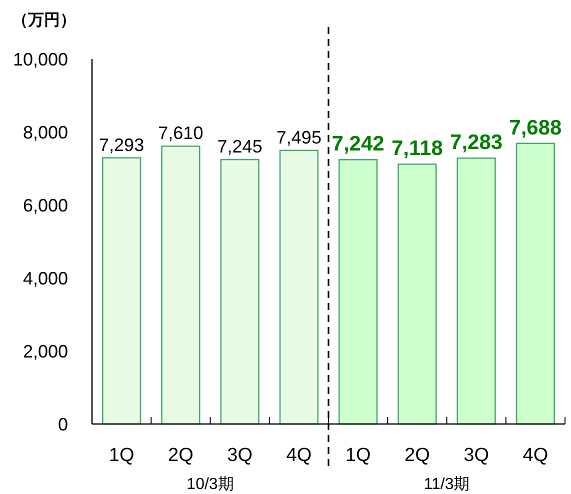 The width and height of the screenshot is (571, 494). I want to click on ytick: 0, so click(63, 424).